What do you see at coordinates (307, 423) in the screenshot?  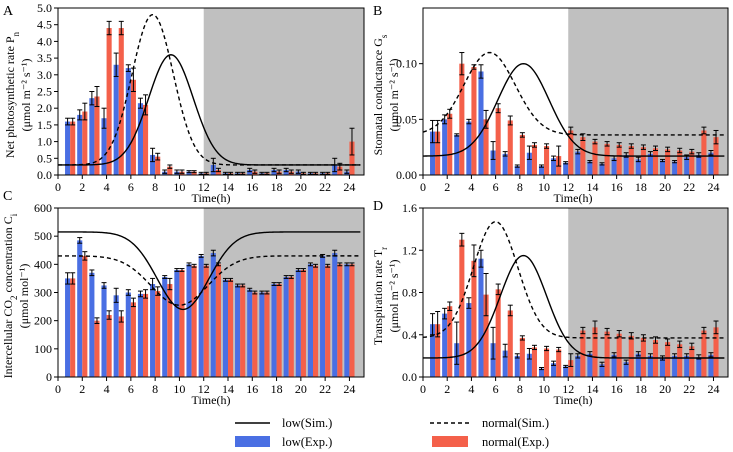 I see `legend-label-low-sim: low(Sim.)` at bounding box center [307, 423].